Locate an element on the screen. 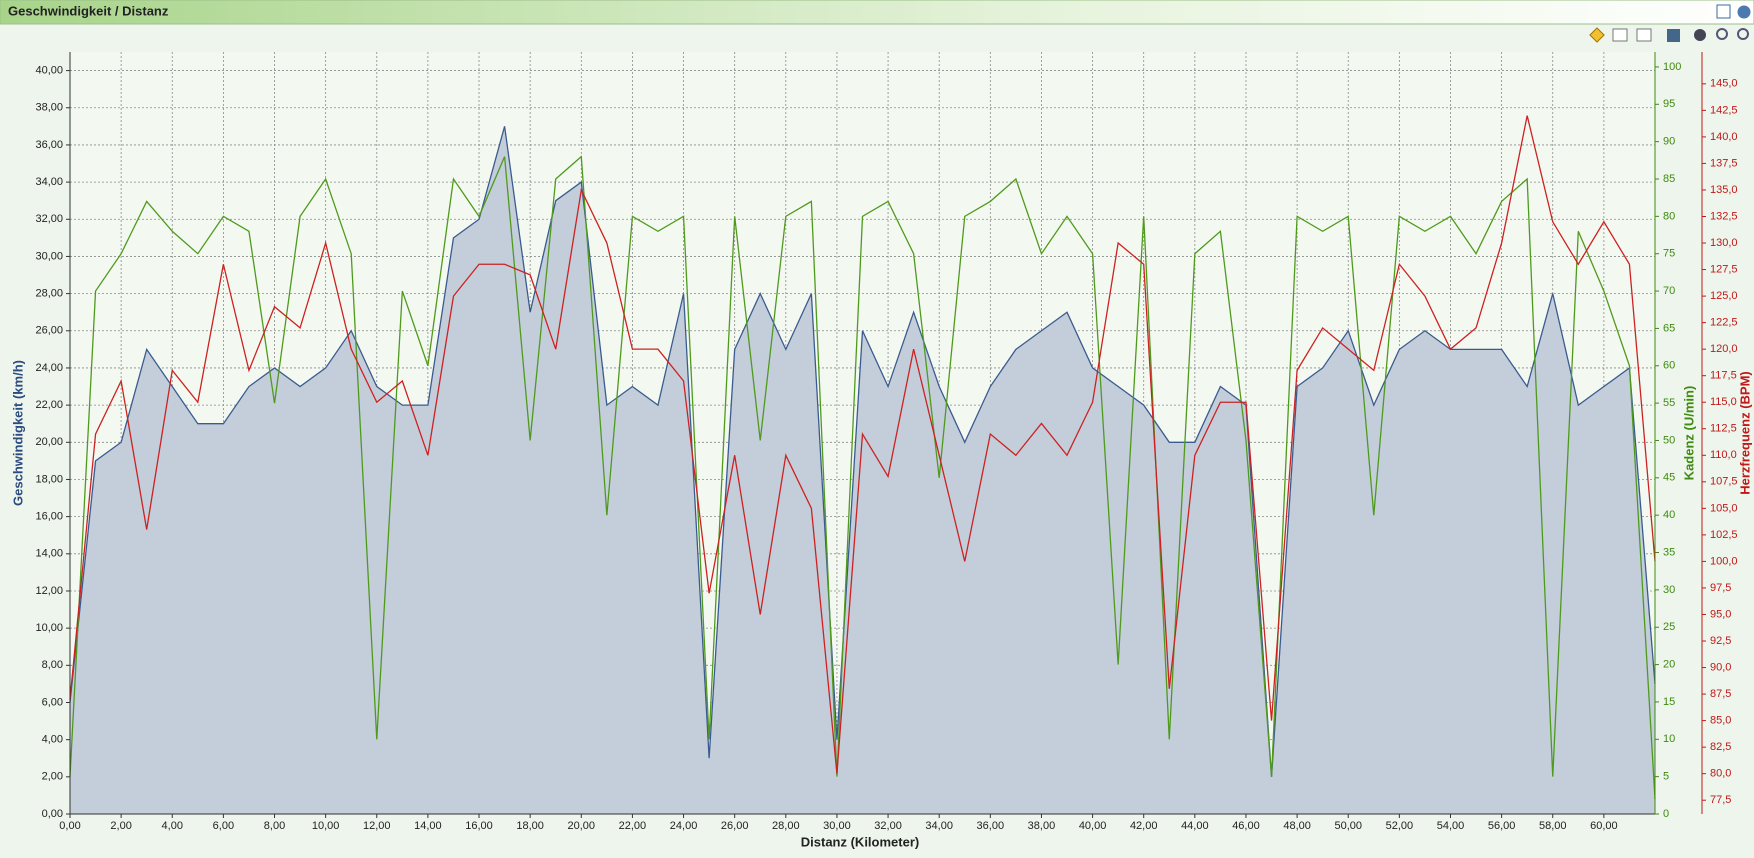  title-bar is located at coordinates (877, 12).